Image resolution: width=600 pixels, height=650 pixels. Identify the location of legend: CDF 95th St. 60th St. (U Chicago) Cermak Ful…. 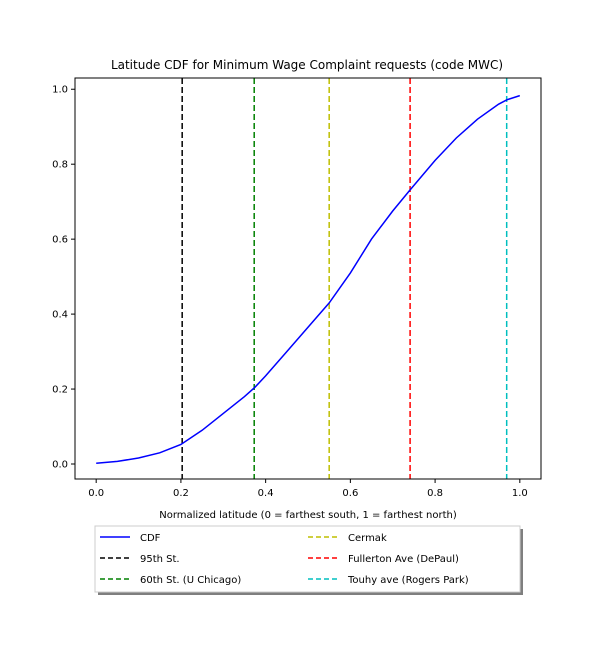
(308, 560).